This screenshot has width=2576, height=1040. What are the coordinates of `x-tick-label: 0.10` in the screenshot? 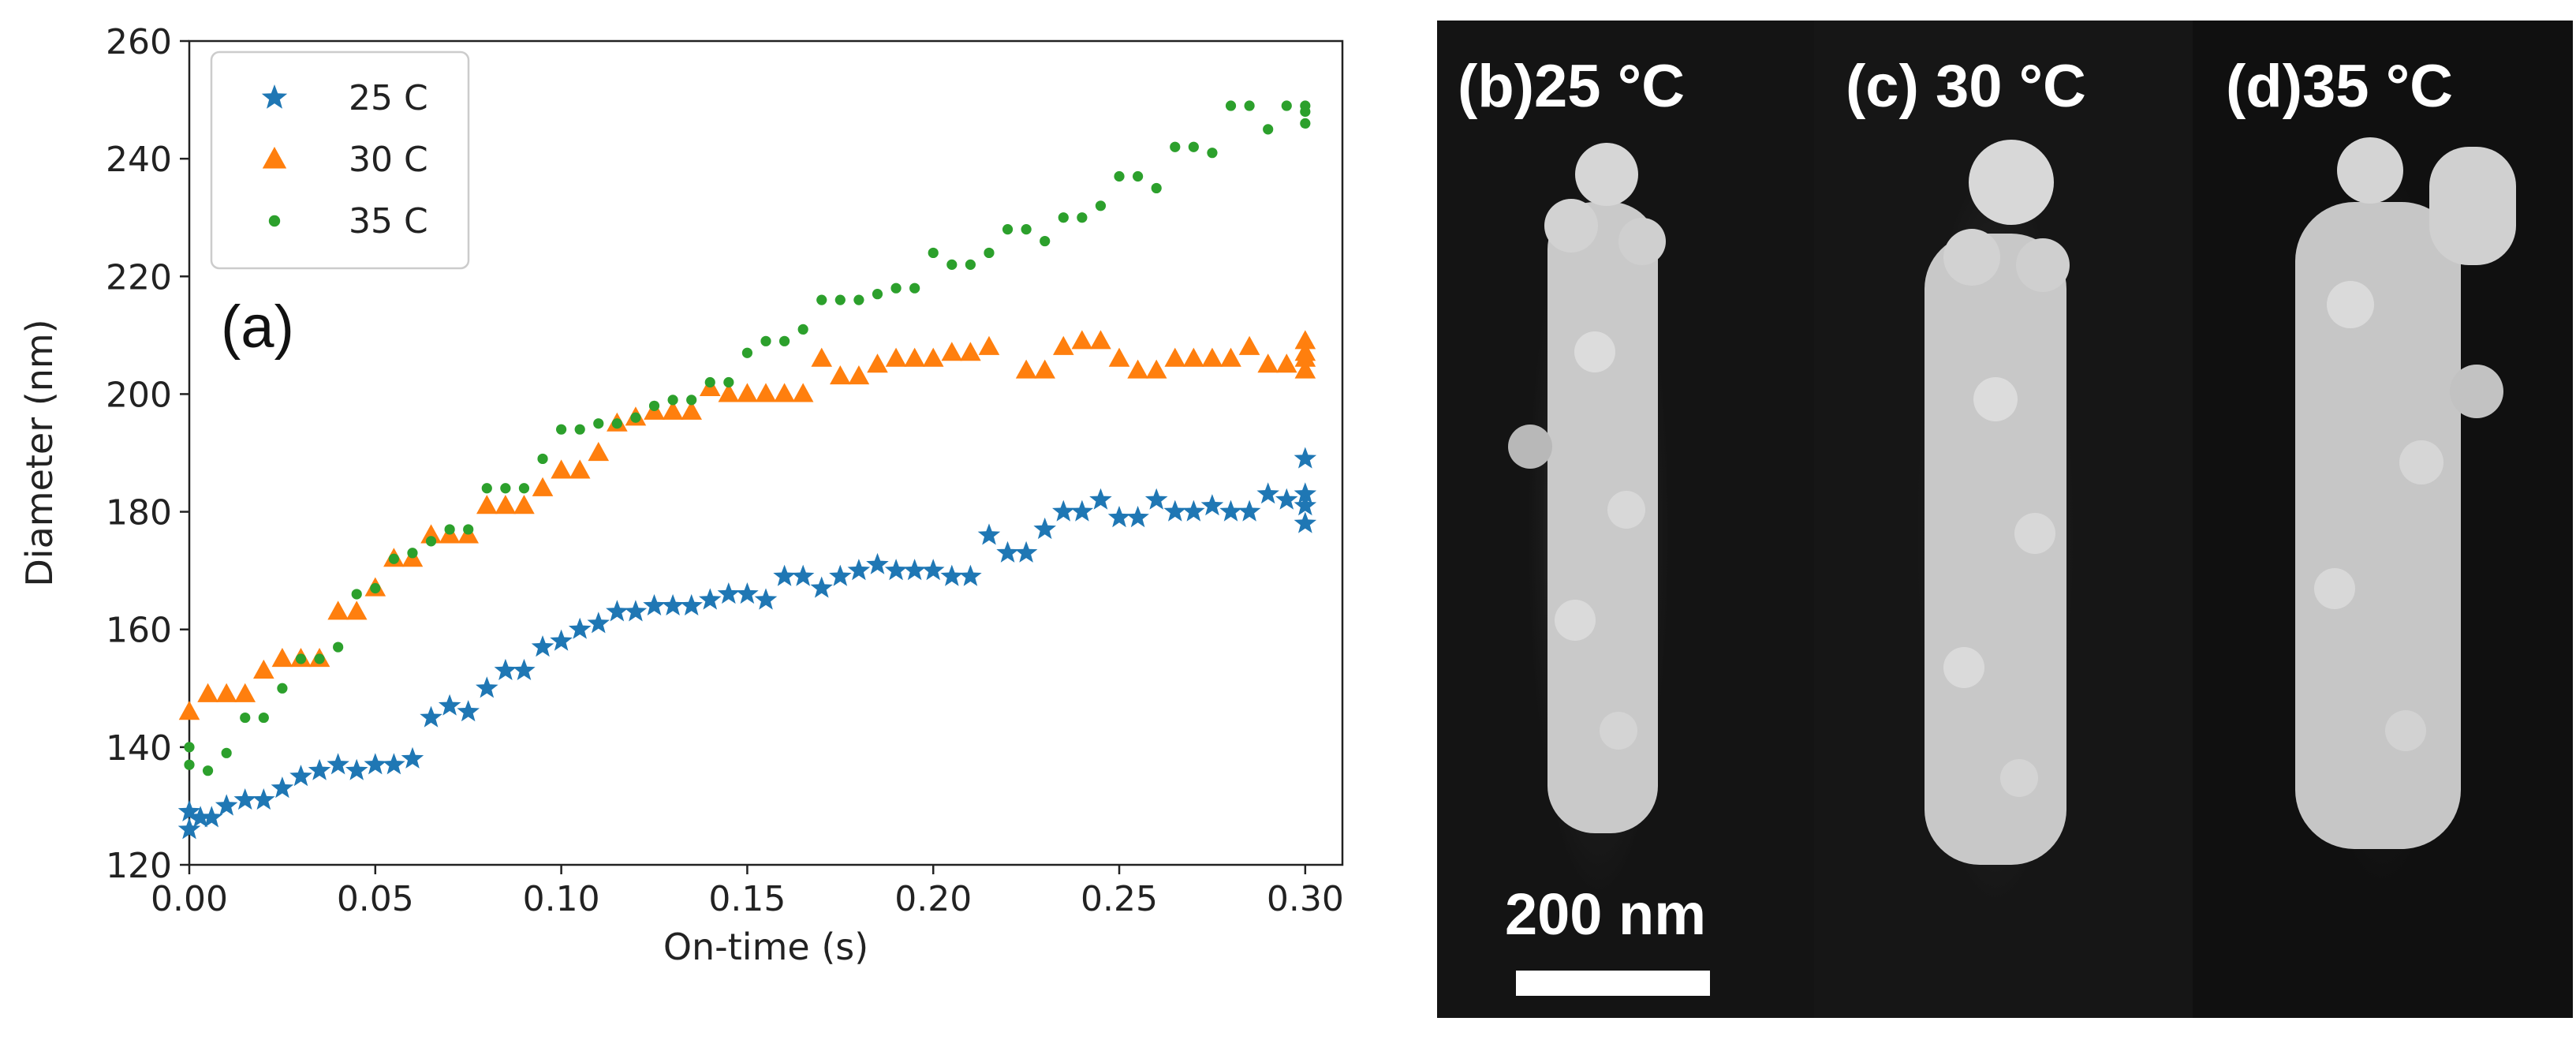 It's located at (561, 899).